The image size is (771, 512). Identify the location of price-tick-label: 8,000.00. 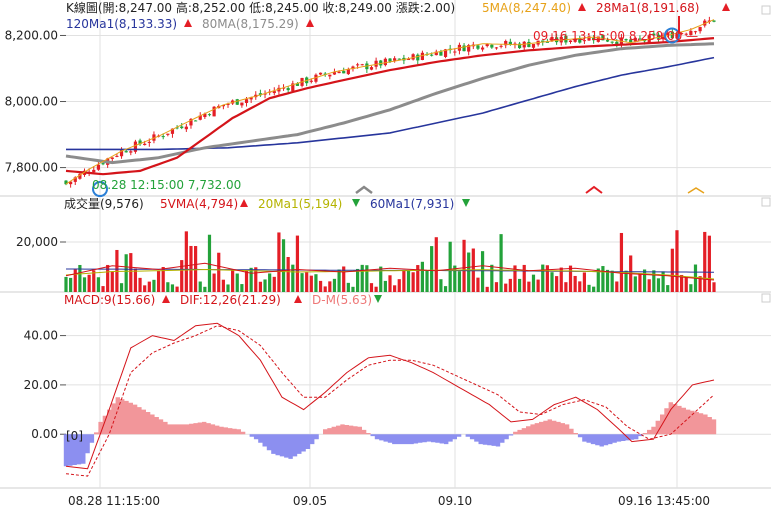
(31, 102).